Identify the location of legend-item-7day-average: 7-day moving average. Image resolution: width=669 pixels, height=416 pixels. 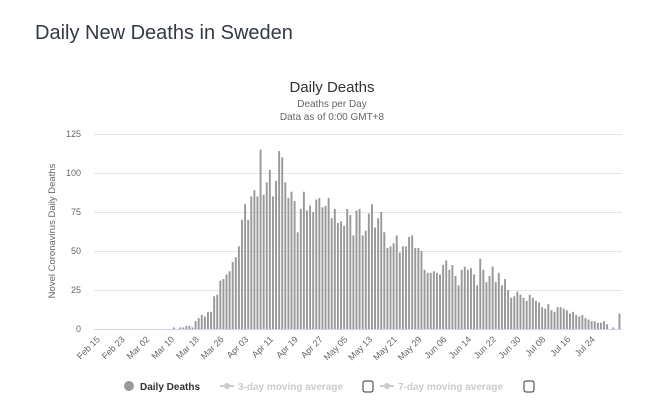
(441, 387).